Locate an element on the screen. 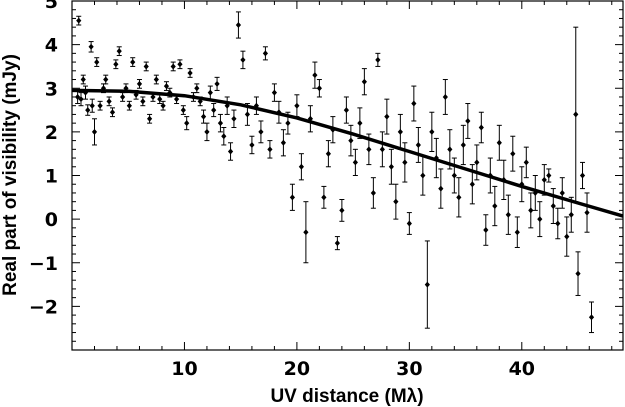  x-tick-label: 40 is located at coordinates (522, 369).